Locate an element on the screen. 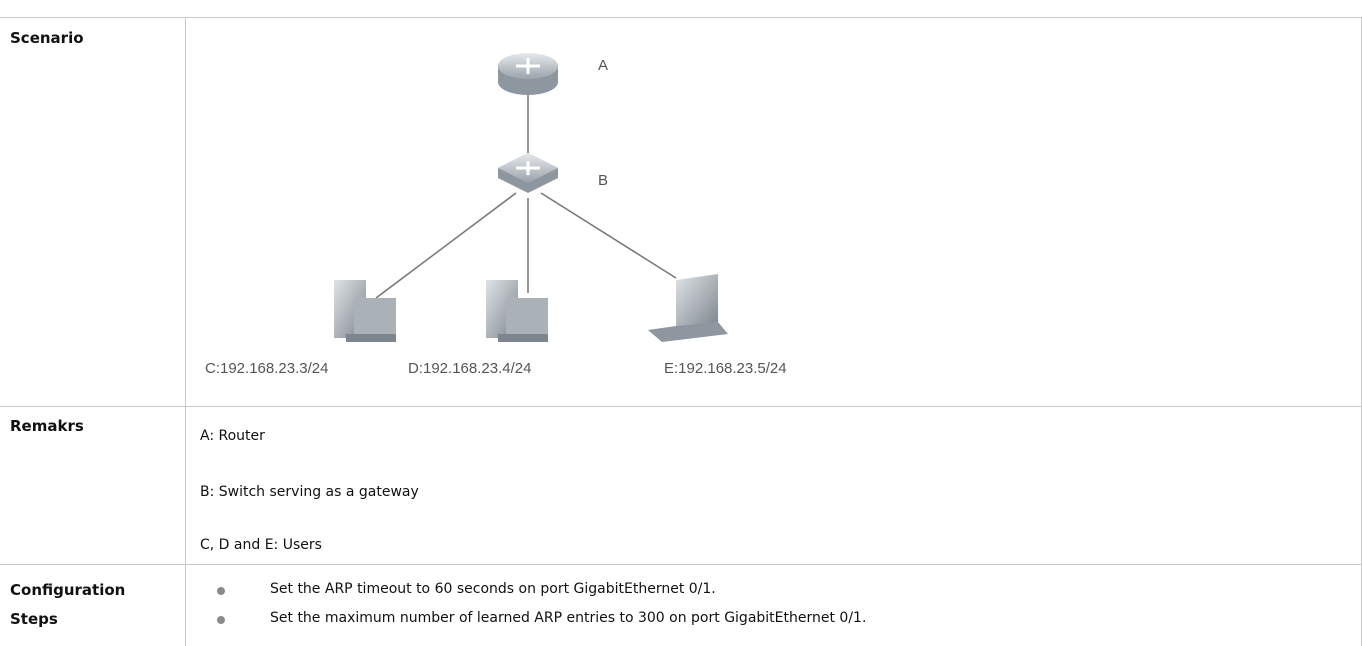  node-label: D:192.168.23.4/24 is located at coordinates (469, 368).